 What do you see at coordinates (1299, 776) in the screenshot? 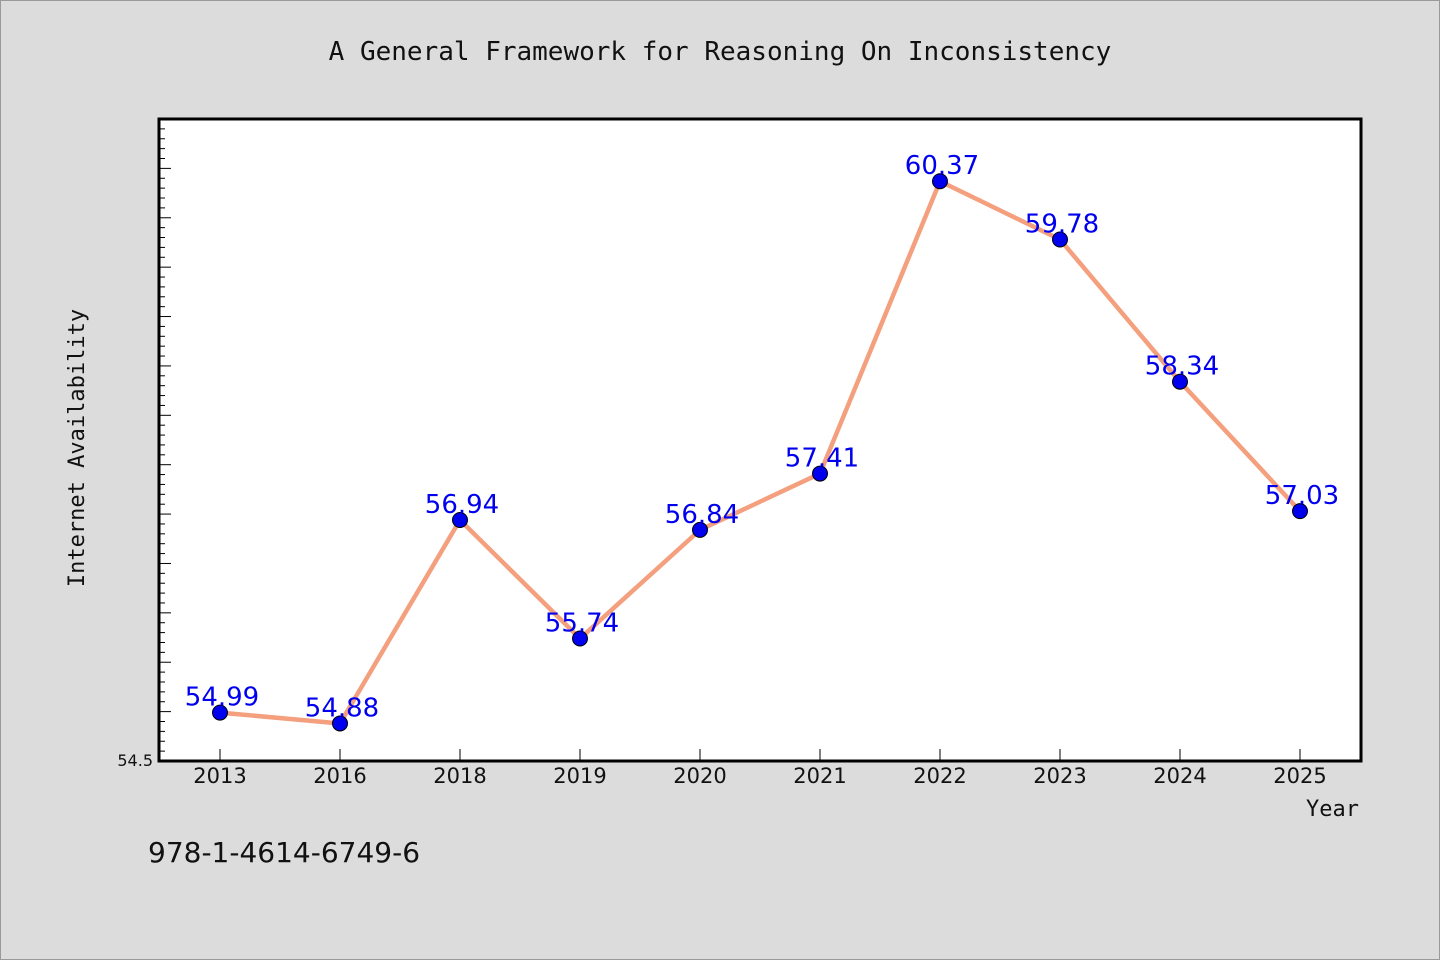
I see `x-tick-label: 2025` at bounding box center [1299, 776].